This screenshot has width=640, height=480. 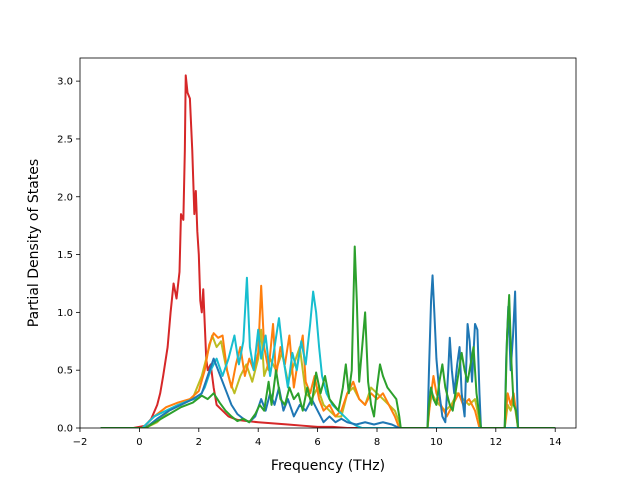 I want to click on y-tick-label: 2.5, so click(x=65, y=139).